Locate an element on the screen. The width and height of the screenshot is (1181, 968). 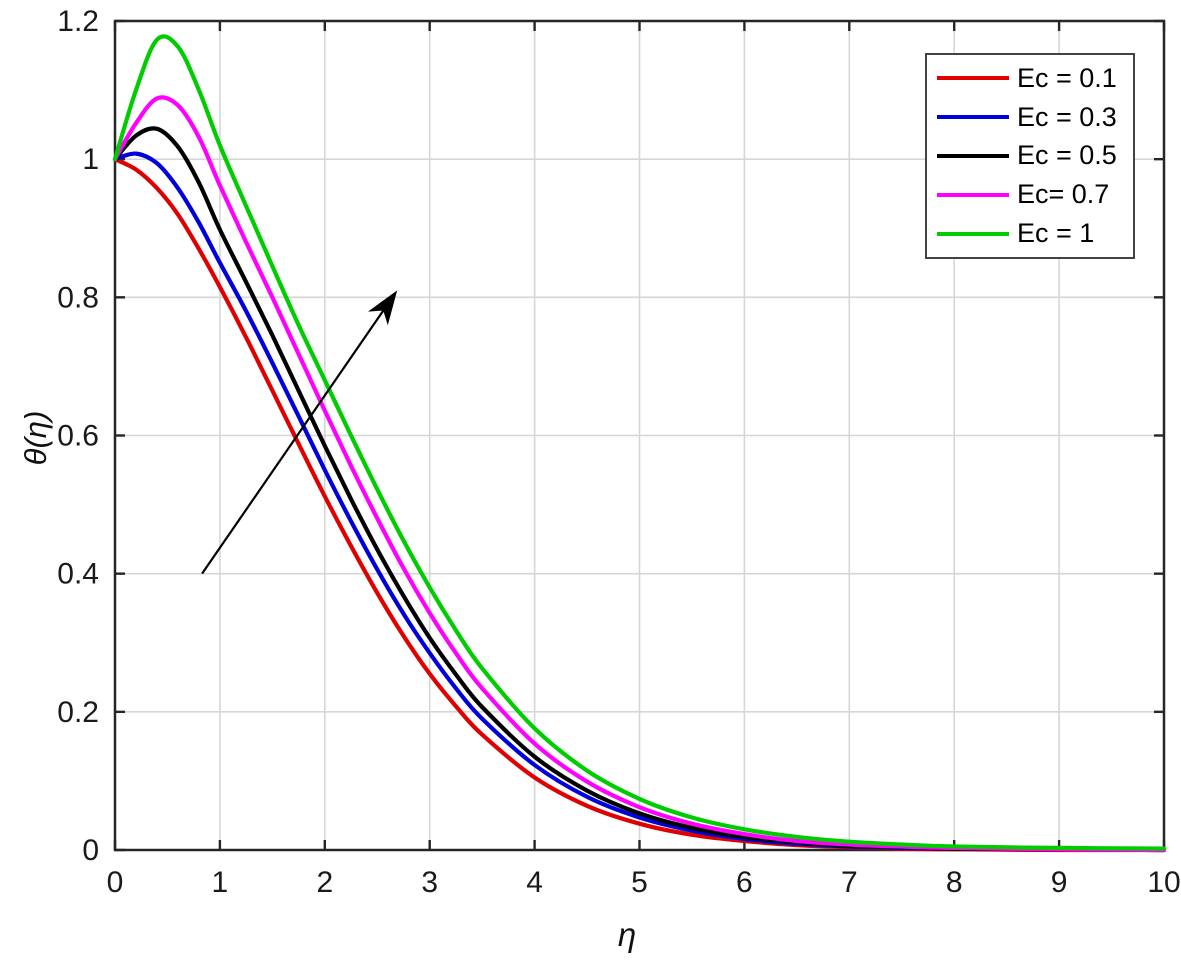
x-tick-label: 6 is located at coordinates (744, 882).